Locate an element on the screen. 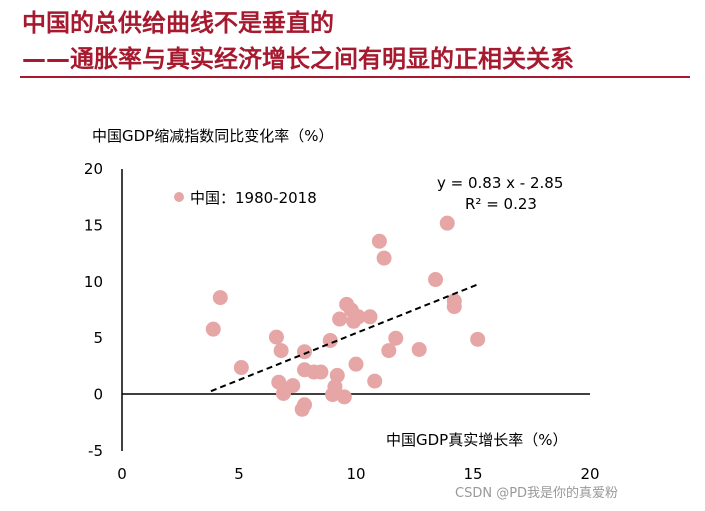  y-tick-label: 5 is located at coordinates (98, 338).